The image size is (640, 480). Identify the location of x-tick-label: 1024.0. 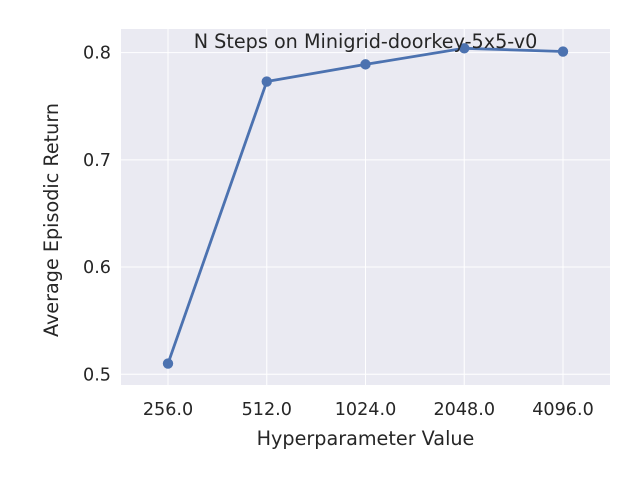
(366, 410).